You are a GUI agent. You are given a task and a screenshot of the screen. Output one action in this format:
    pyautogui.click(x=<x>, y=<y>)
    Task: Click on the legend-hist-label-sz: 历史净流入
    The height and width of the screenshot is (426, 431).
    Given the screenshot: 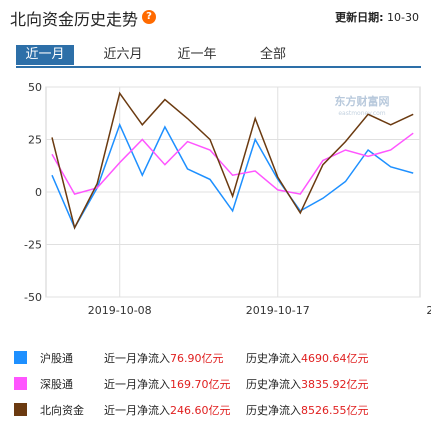 What is the action you would take?
    pyautogui.click(x=273, y=384)
    